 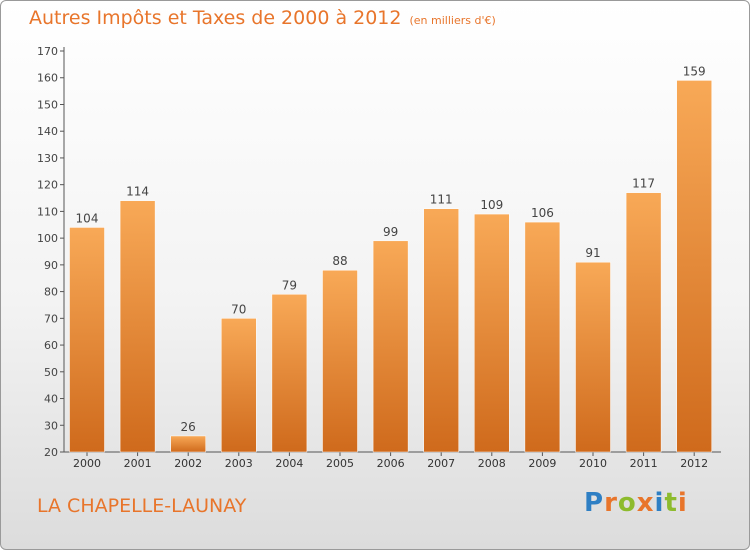 I want to click on data-label: 114, so click(x=137, y=192).